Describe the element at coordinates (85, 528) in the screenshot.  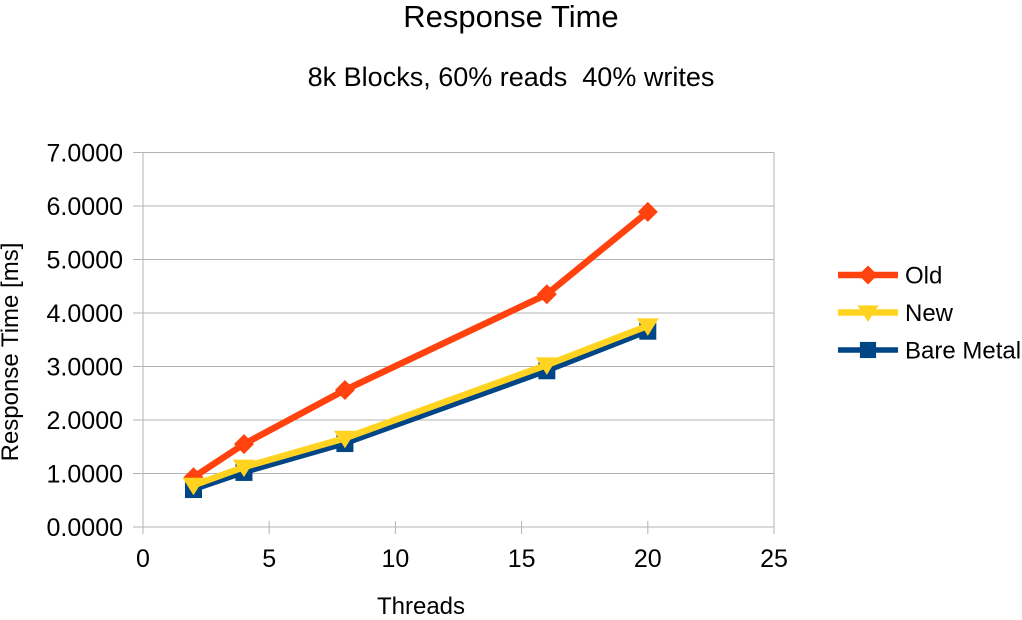
I see `y-tick-label: 0.0000` at that location.